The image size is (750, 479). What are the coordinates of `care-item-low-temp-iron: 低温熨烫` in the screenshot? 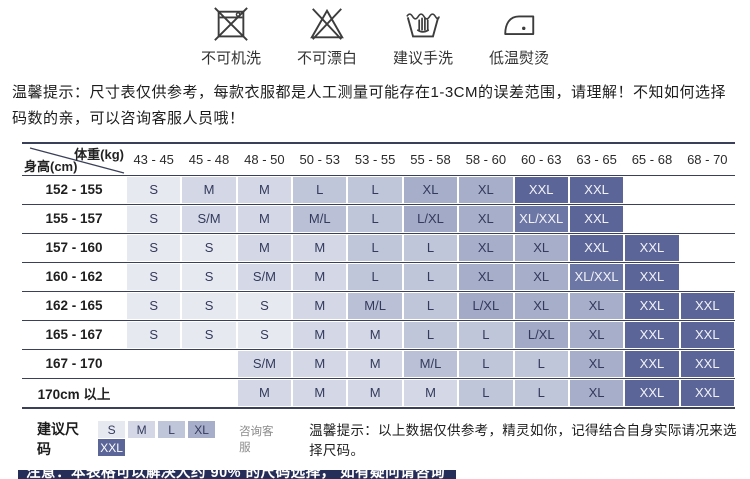 It's located at (519, 37).